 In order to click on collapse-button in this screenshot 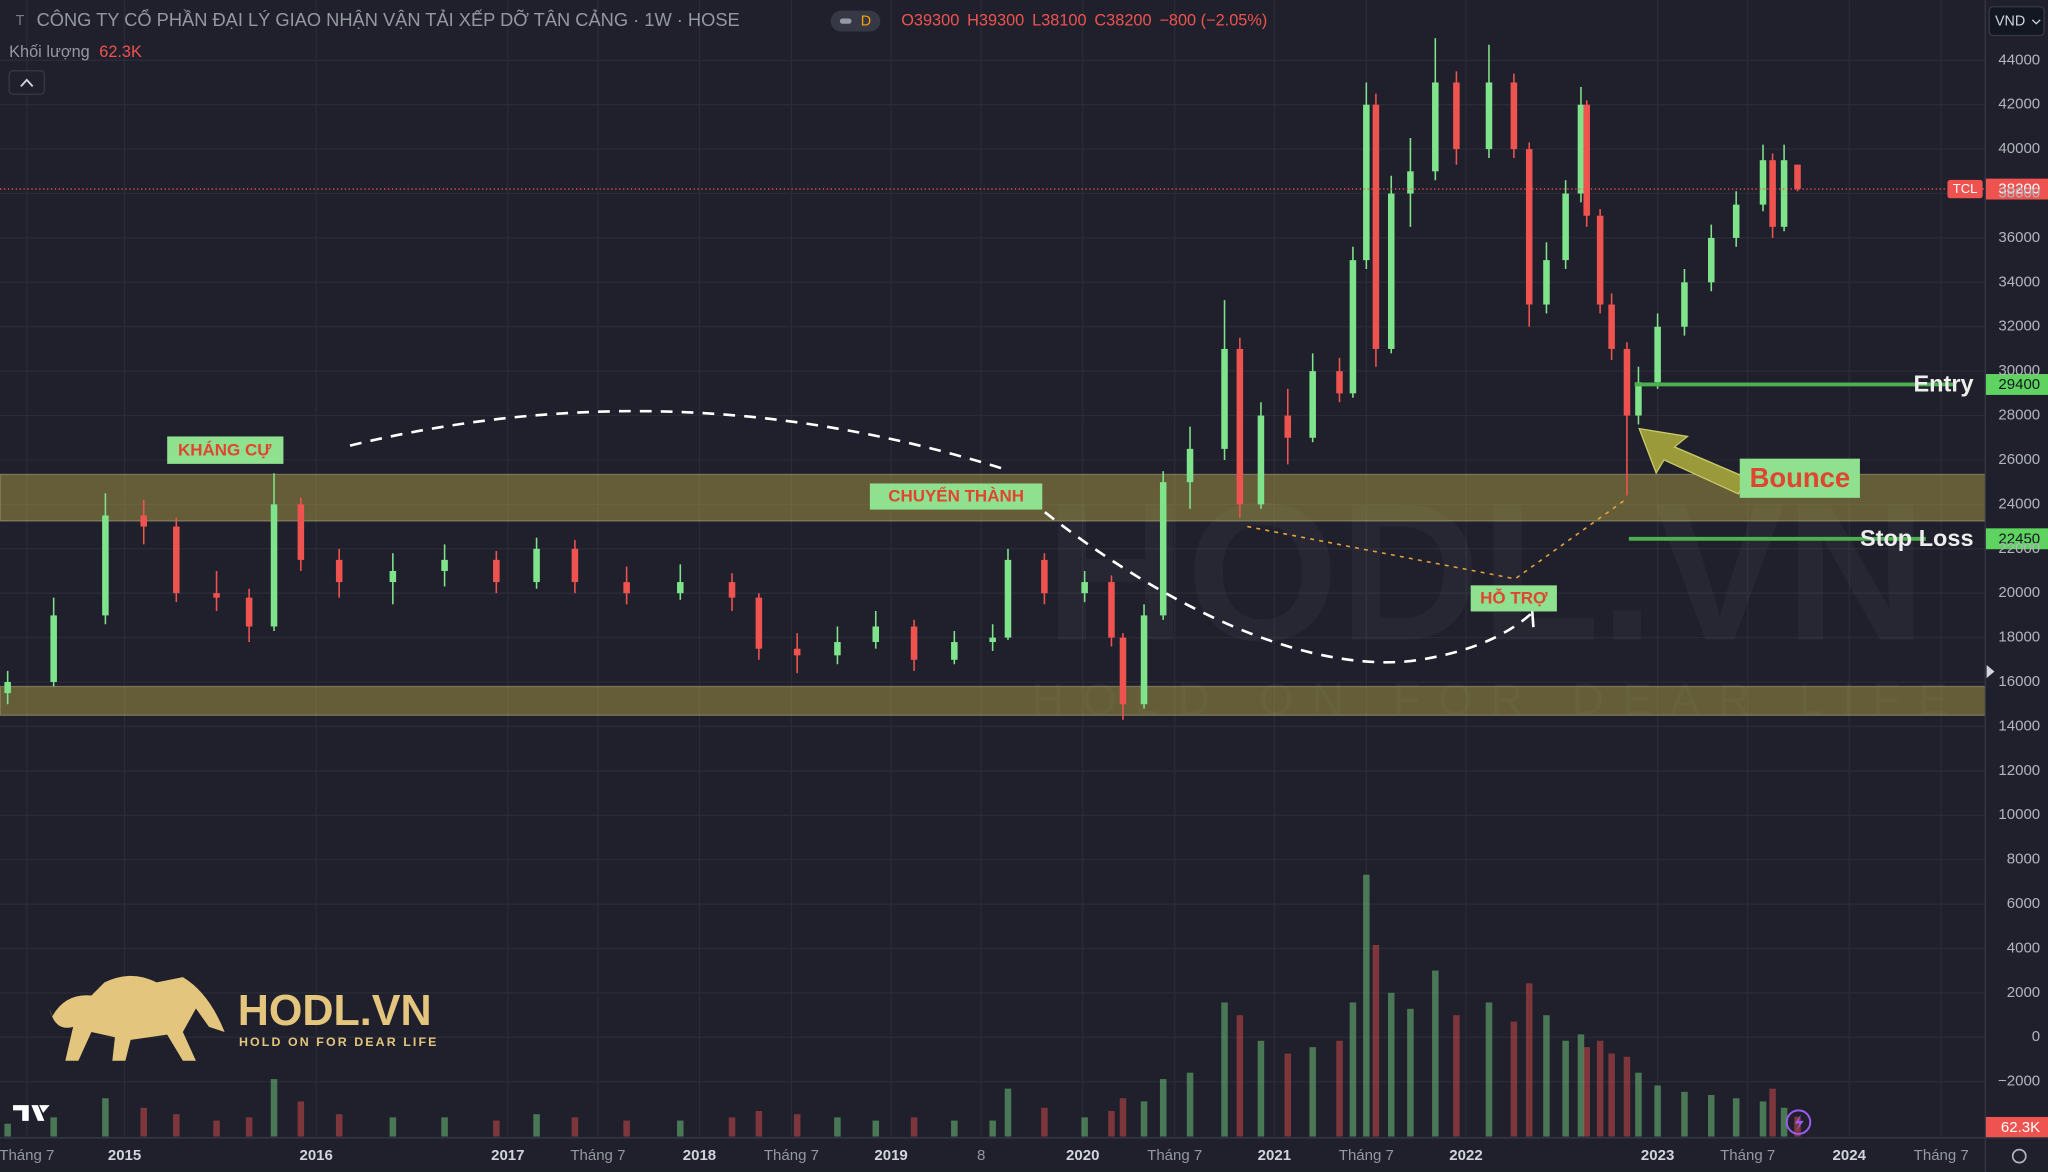, I will do `click(27, 82)`.